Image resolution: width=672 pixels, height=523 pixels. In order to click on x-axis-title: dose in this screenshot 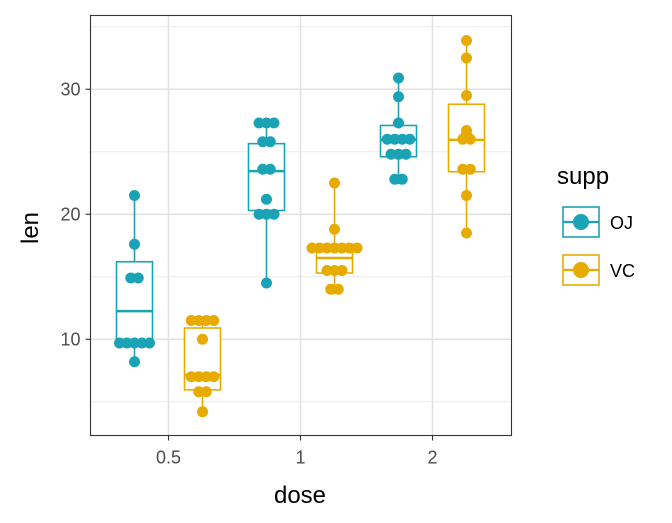, I will do `click(300, 495)`.